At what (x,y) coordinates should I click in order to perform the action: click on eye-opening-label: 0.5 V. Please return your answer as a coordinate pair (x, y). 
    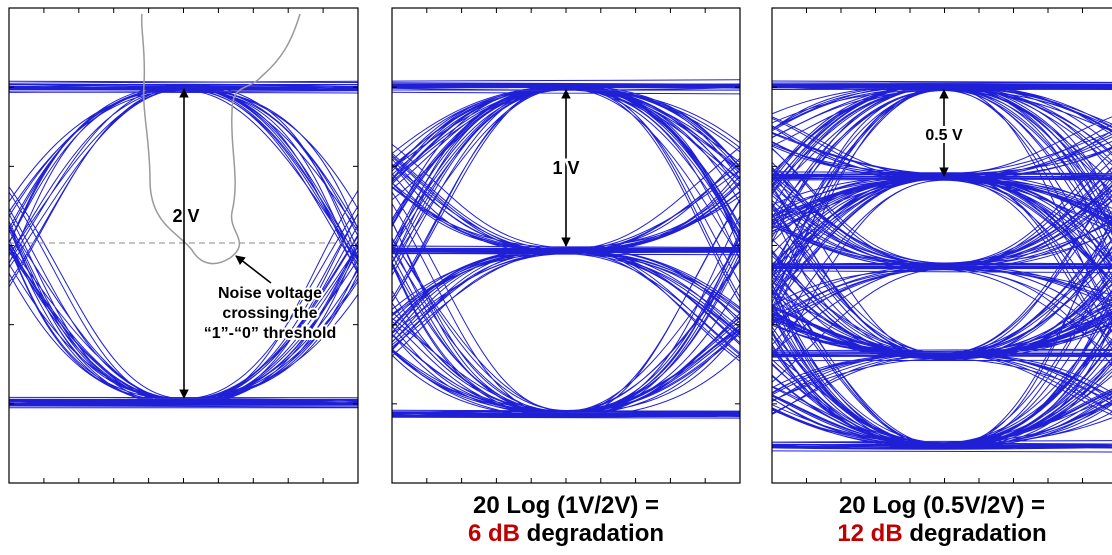
    Looking at the image, I should click on (944, 135).